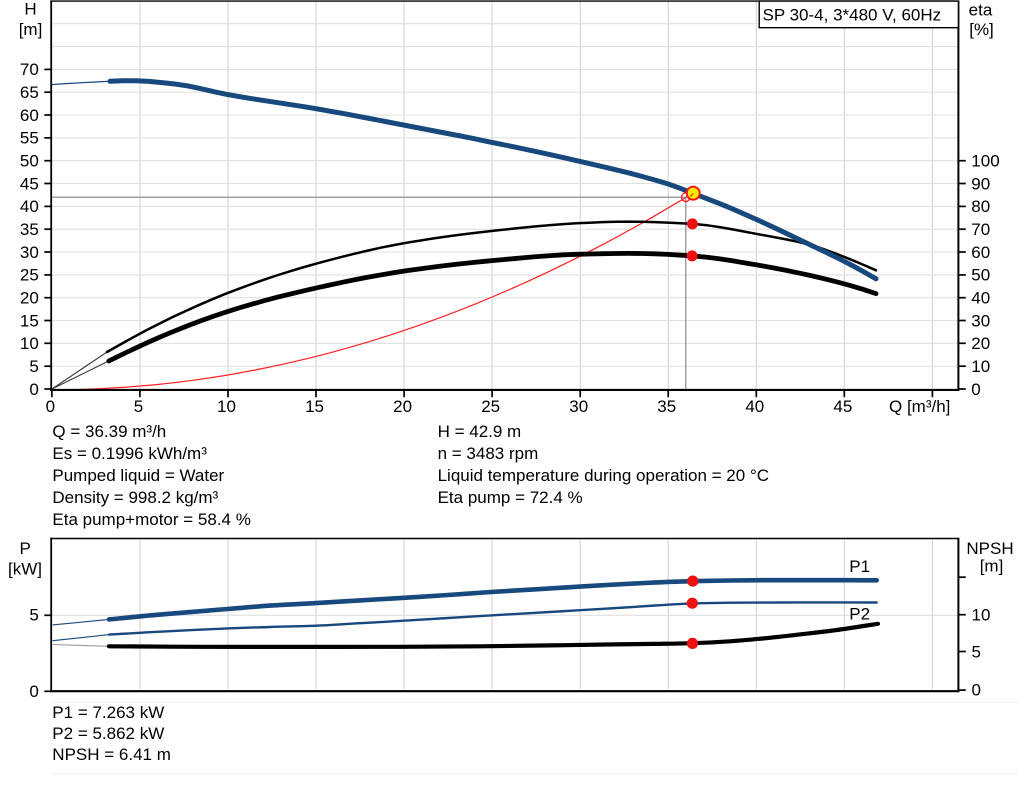 Image resolution: width=1024 pixels, height=786 pixels. I want to click on svg-text: Q [m³/h], so click(919, 406).